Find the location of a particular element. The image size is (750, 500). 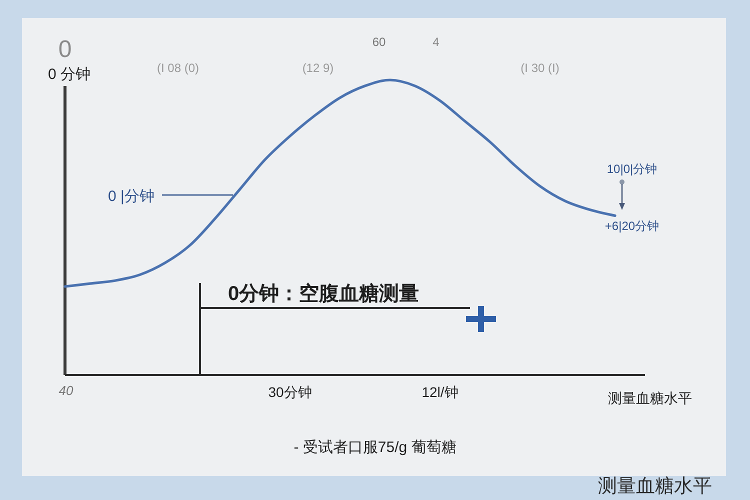

text: 40 is located at coordinates (66, 390).